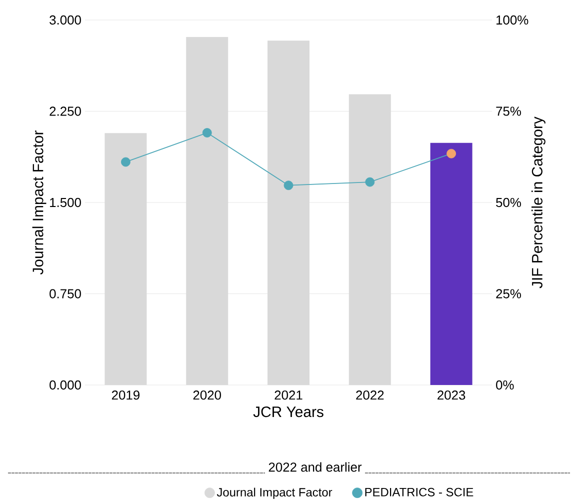  What do you see at coordinates (207, 395) in the screenshot?
I see `x-tick-label: 2020` at bounding box center [207, 395].